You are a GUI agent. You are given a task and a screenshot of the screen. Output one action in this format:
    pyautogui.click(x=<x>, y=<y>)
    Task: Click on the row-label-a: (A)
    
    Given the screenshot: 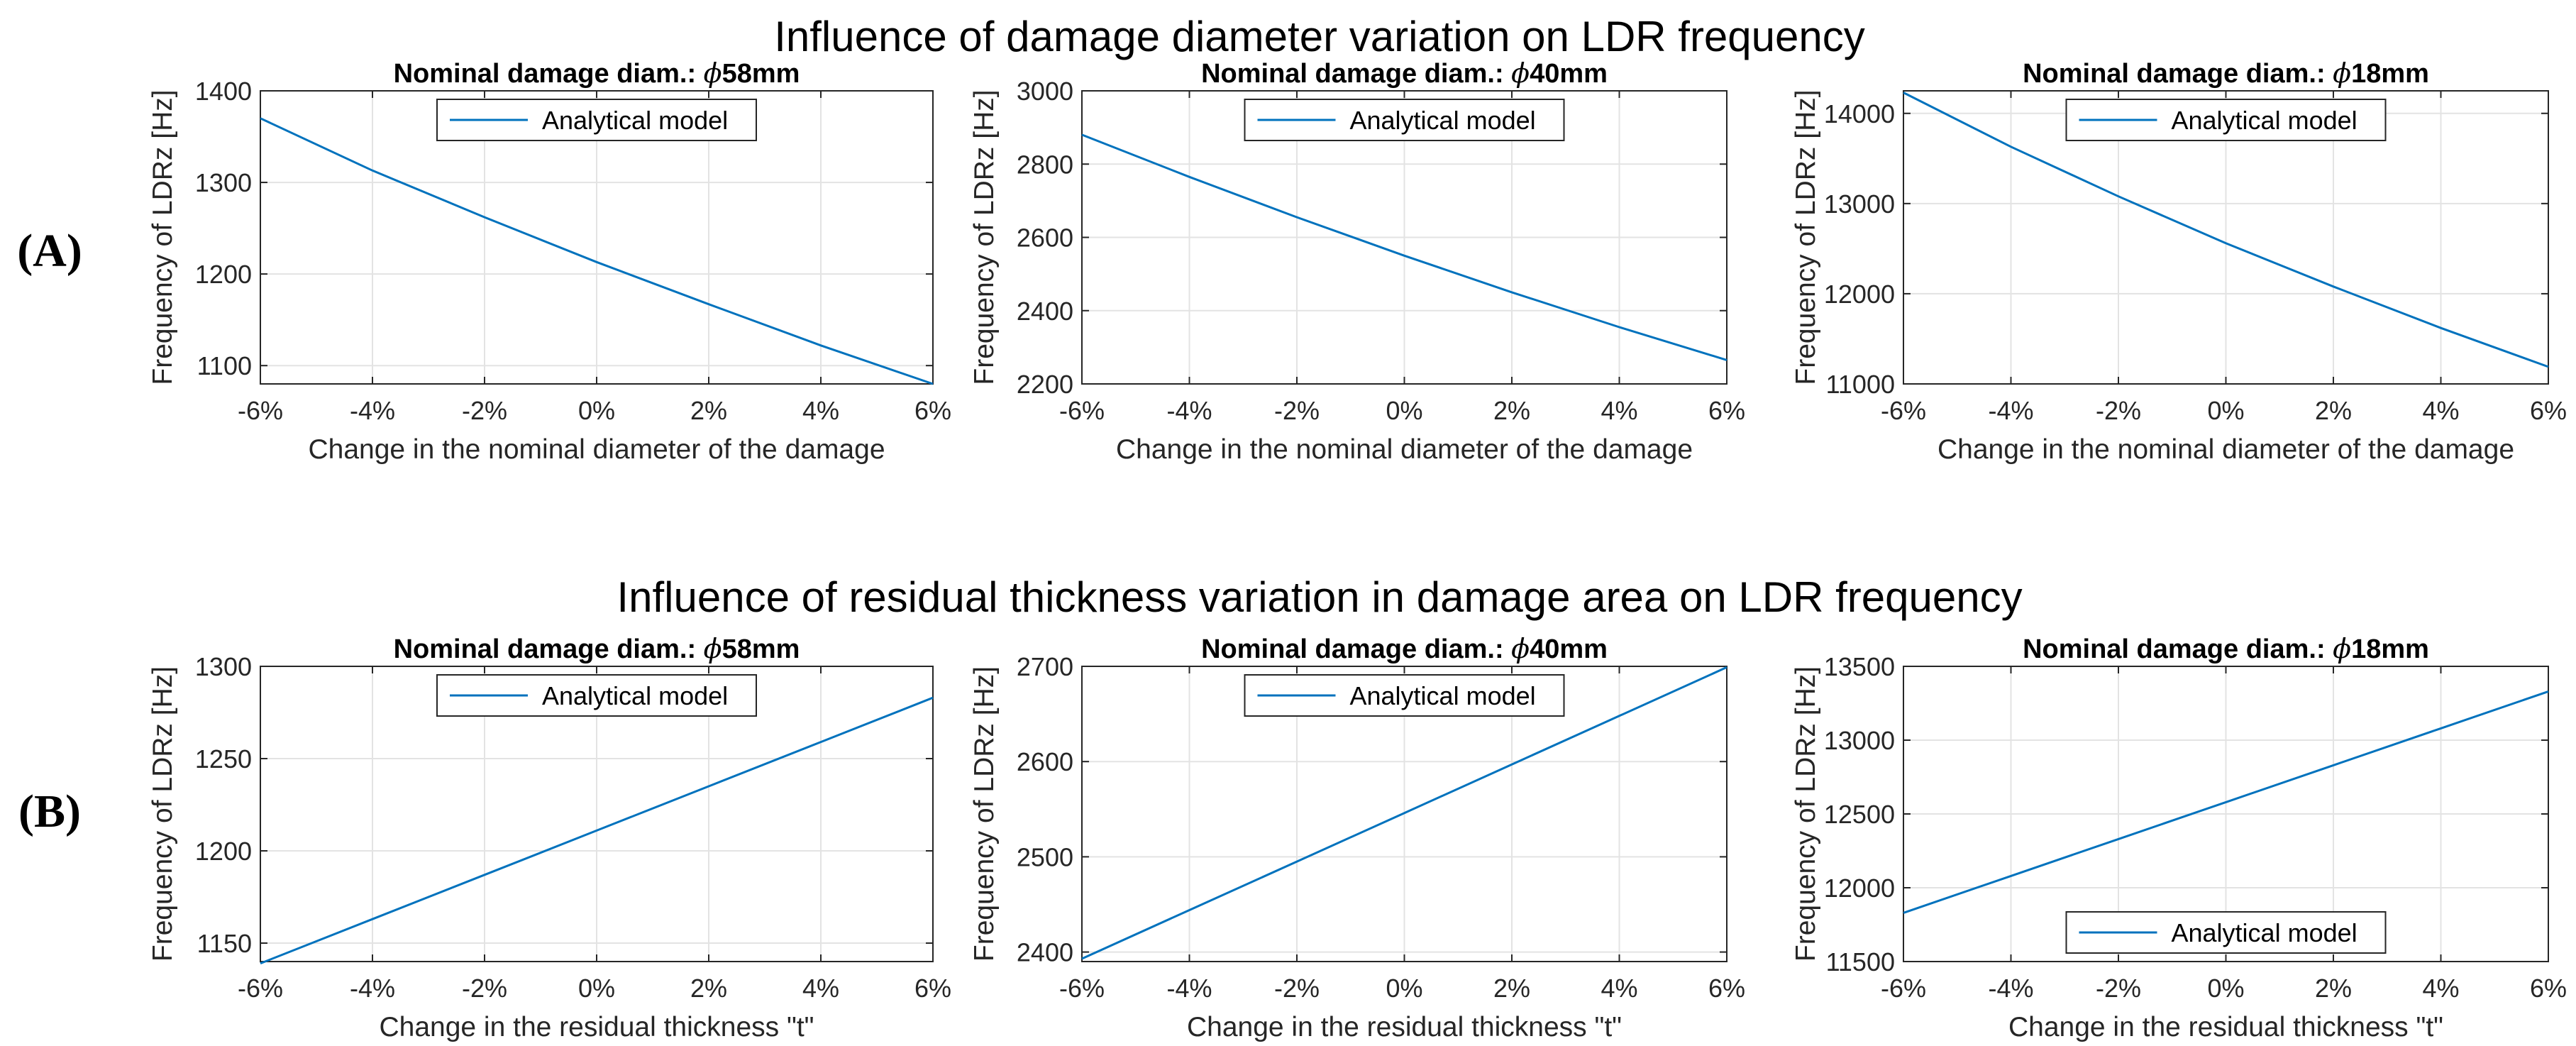 What is the action you would take?
    pyautogui.click(x=49, y=251)
    